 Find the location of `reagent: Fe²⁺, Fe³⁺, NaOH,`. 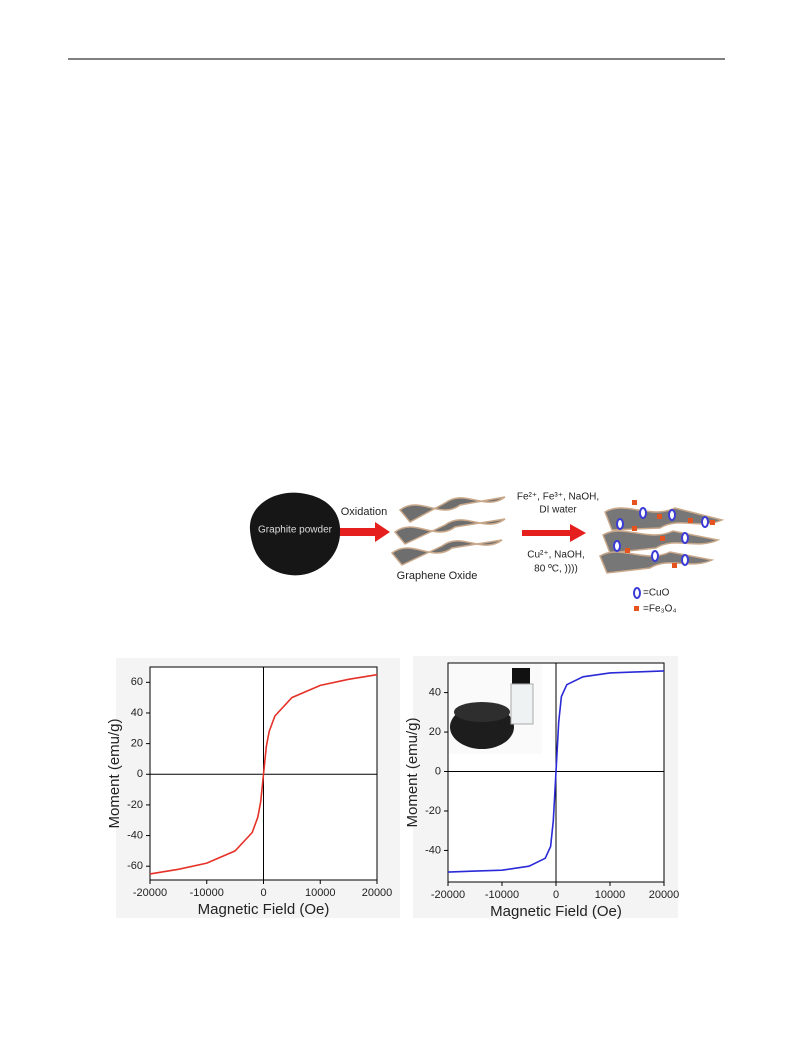

reagent: Fe²⁺, Fe³⁺, NaOH, is located at coordinates (558, 497).